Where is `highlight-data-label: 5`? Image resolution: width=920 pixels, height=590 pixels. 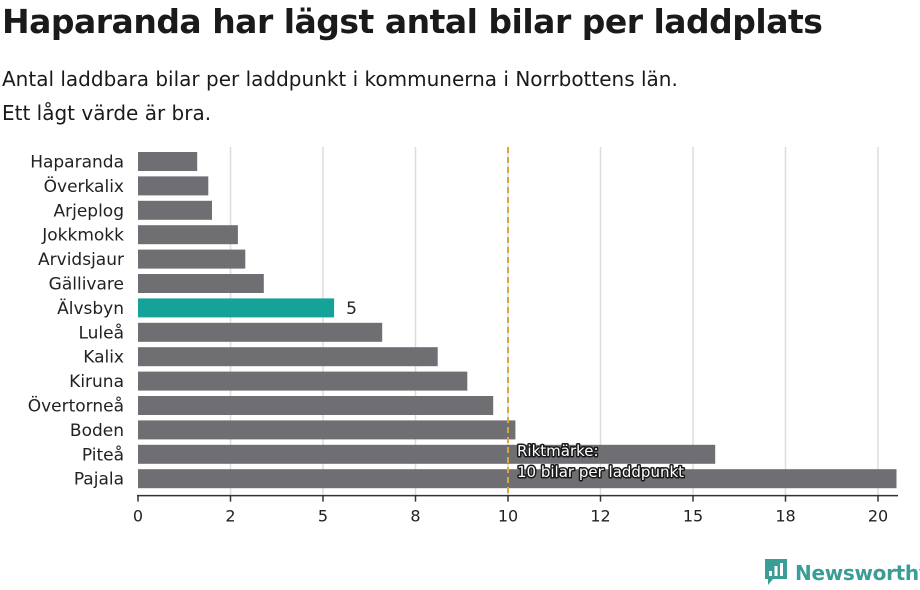 highlight-data-label: 5 is located at coordinates (351, 309).